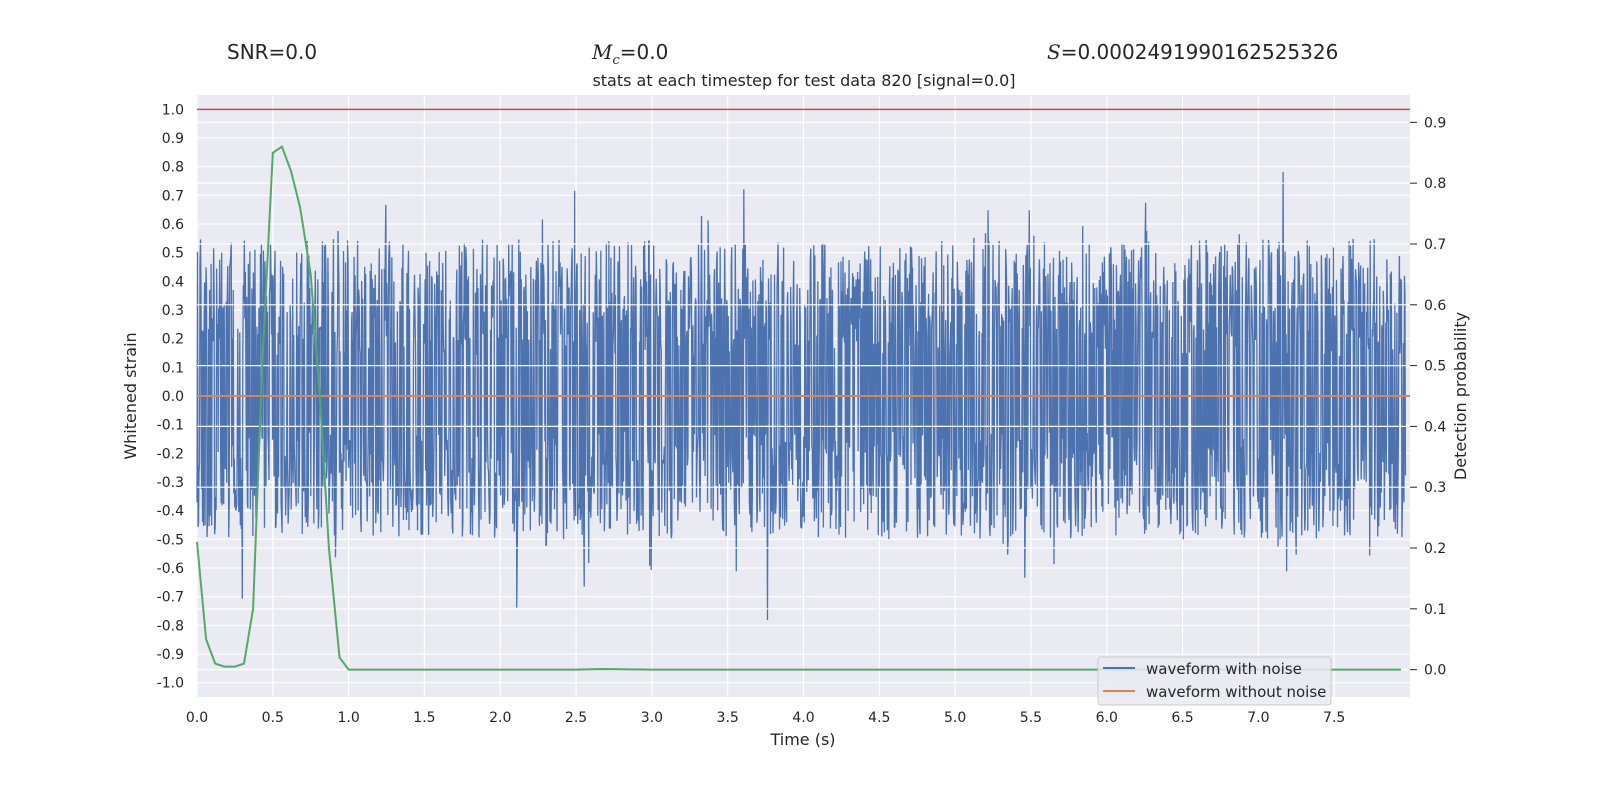  Describe the element at coordinates (170, 569) in the screenshot. I see `y-tick-label: -0.6` at that location.